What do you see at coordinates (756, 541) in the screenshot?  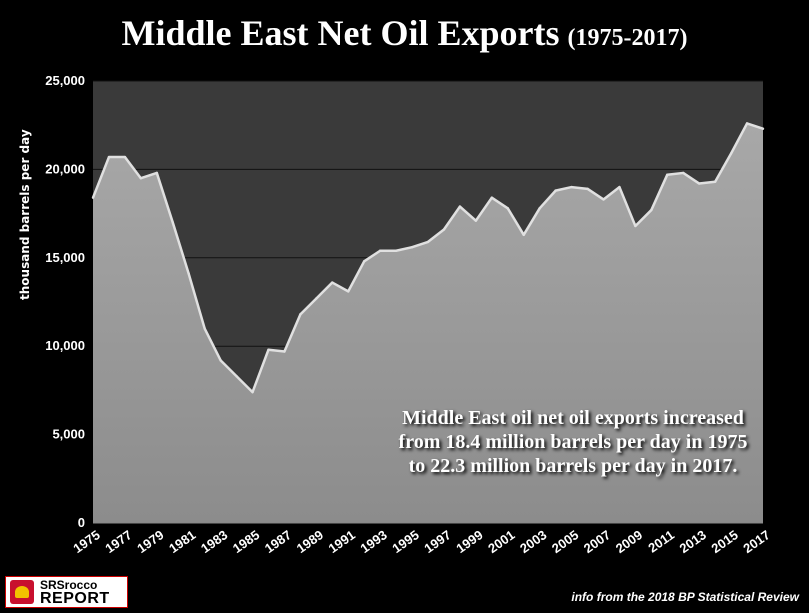 I see `x-tick-label: 2017` at bounding box center [756, 541].